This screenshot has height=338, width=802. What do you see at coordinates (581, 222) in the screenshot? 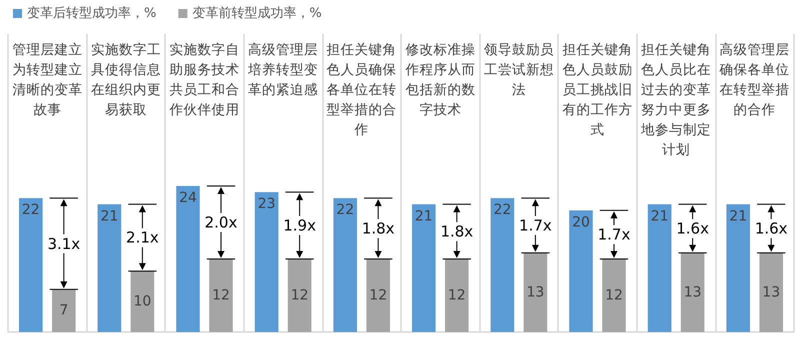
I see `data-label: 20` at bounding box center [581, 222].